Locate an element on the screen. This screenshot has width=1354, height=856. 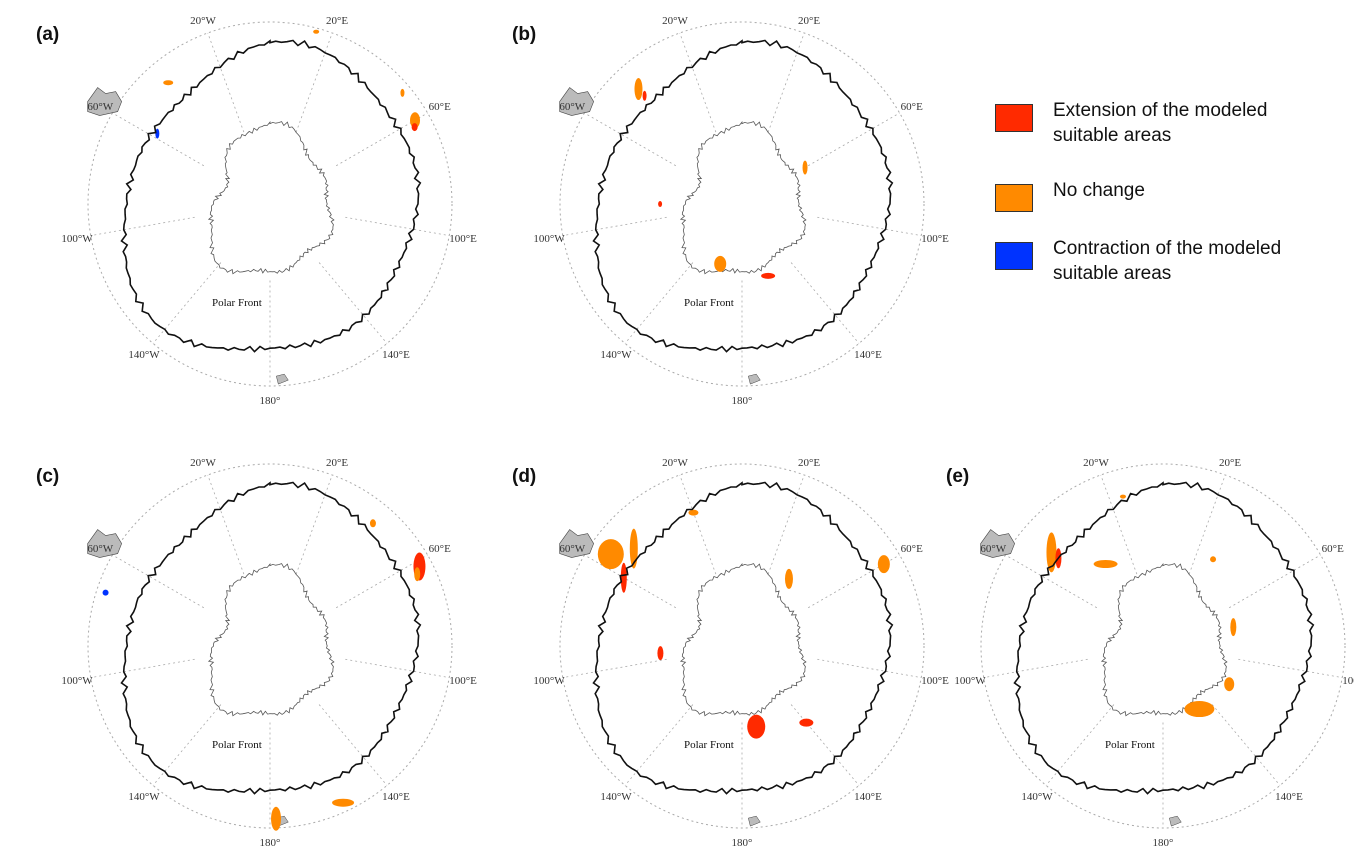
legend-swatch-contraction is located at coordinates (1014, 256).